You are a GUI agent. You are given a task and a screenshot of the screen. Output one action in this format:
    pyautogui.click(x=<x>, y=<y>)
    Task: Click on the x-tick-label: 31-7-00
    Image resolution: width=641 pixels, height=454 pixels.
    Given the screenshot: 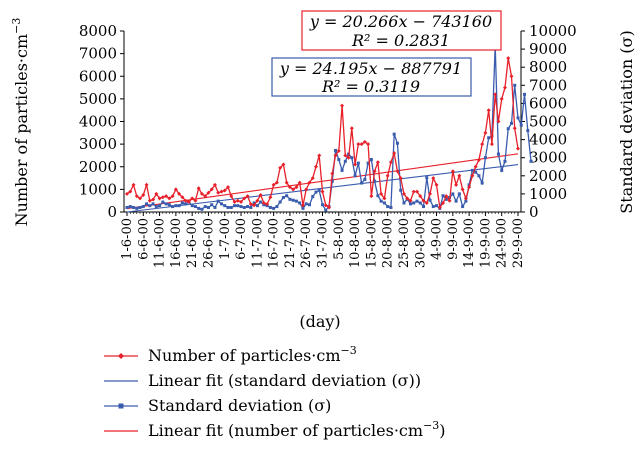 What is the action you would take?
    pyautogui.click(x=323, y=243)
    